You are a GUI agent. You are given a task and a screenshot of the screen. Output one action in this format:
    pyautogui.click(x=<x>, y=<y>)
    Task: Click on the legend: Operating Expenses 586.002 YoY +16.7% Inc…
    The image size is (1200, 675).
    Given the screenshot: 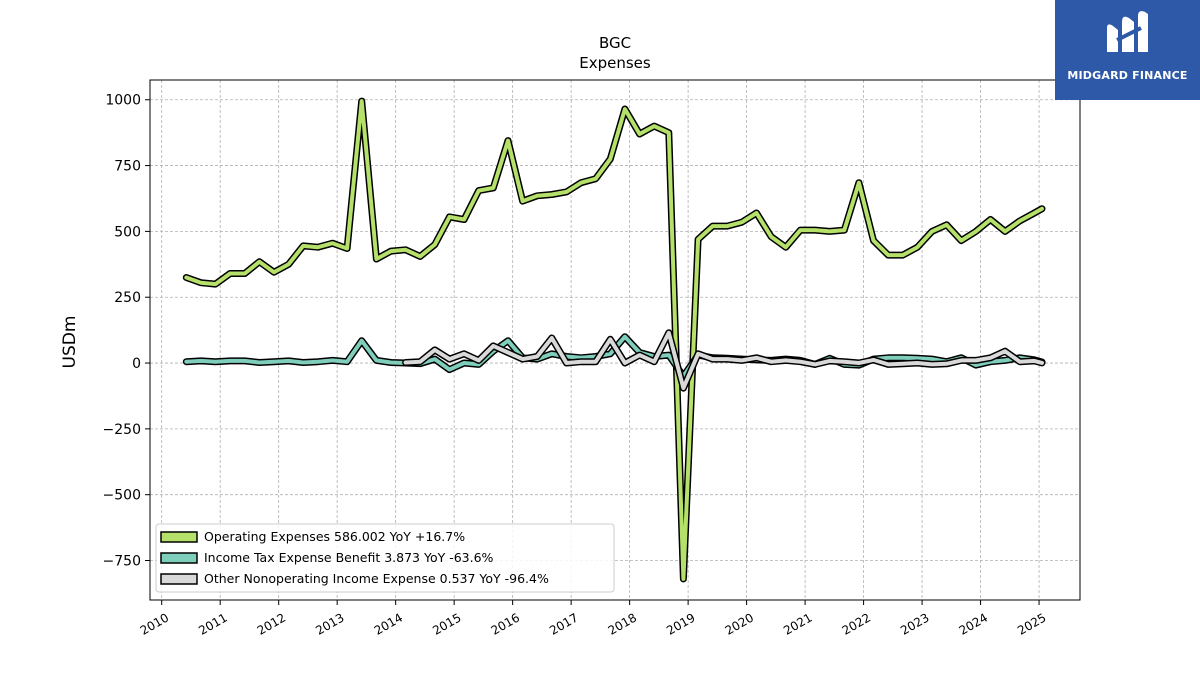 What is the action you would take?
    pyautogui.click(x=385, y=558)
    